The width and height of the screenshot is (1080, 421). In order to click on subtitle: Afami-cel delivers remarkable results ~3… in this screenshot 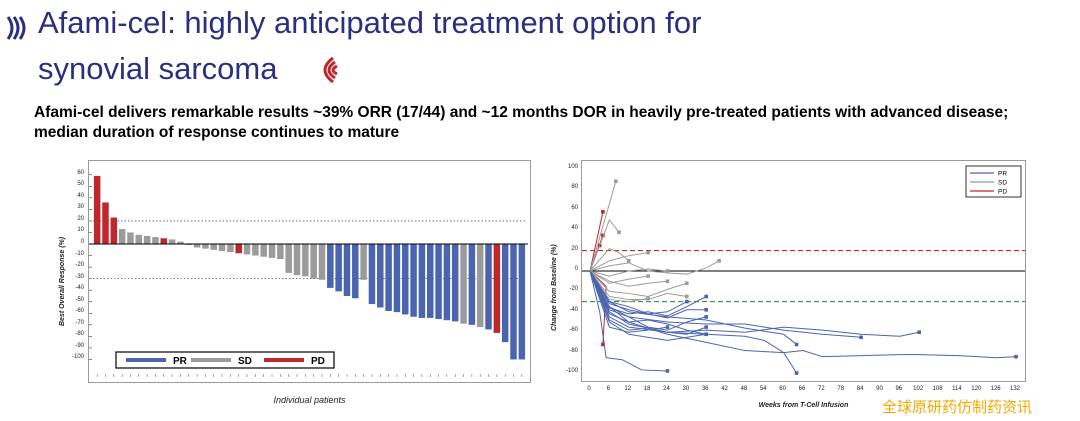, I will do `click(521, 122)`.